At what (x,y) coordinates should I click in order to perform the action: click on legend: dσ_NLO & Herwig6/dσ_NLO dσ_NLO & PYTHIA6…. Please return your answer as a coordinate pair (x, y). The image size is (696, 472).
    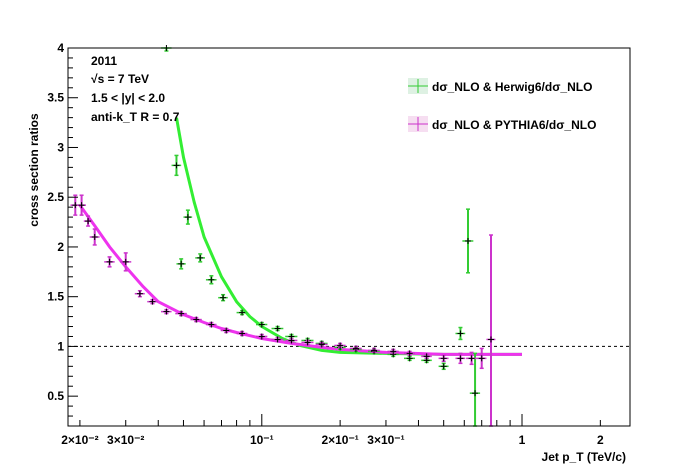
    Looking at the image, I should click on (502, 105).